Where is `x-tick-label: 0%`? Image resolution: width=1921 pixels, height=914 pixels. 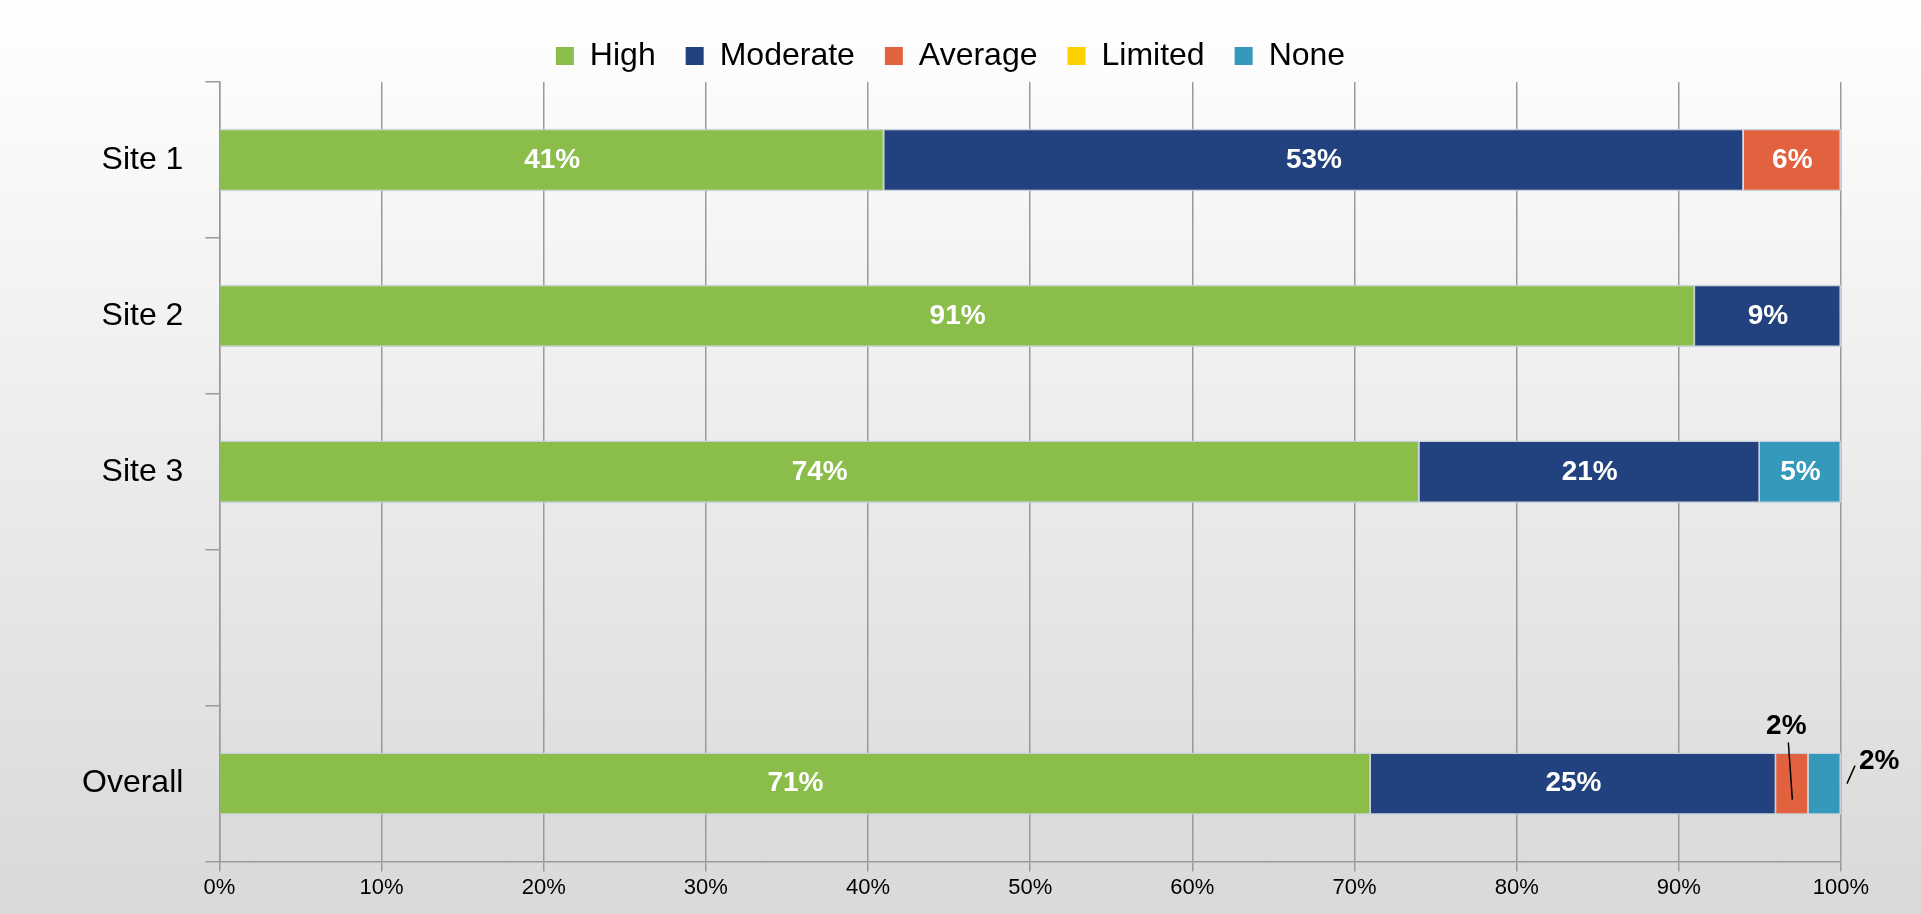 x-tick-label: 0% is located at coordinates (219, 886).